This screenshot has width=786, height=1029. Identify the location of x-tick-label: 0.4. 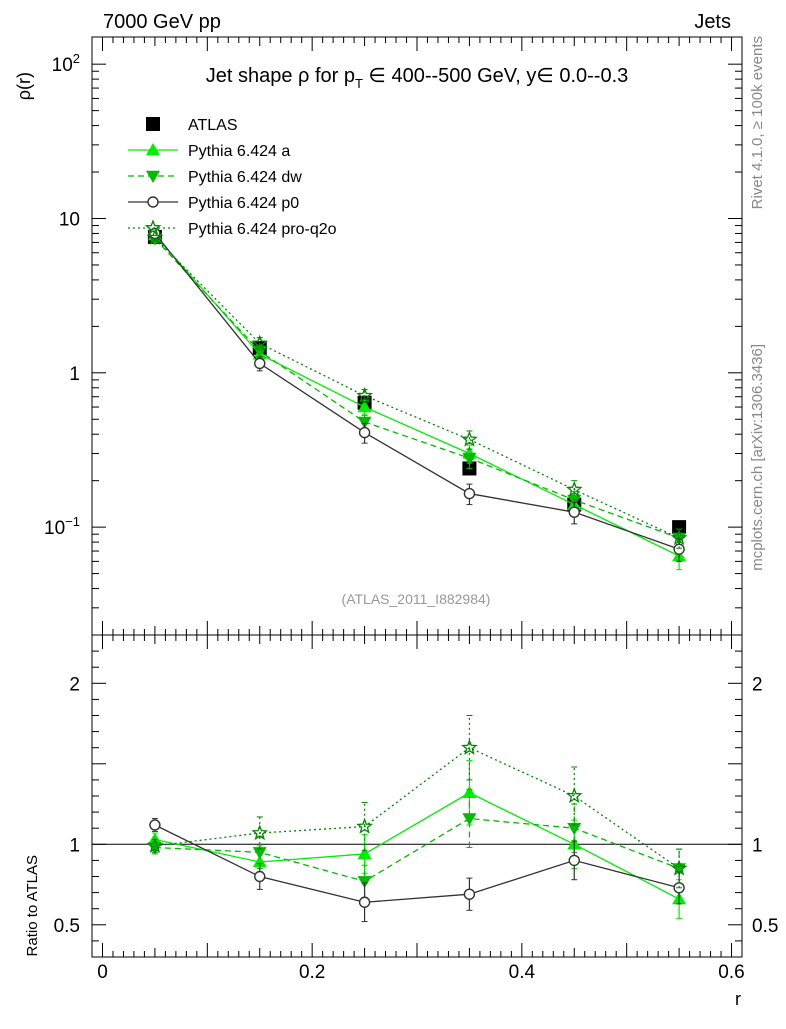
(522, 972).